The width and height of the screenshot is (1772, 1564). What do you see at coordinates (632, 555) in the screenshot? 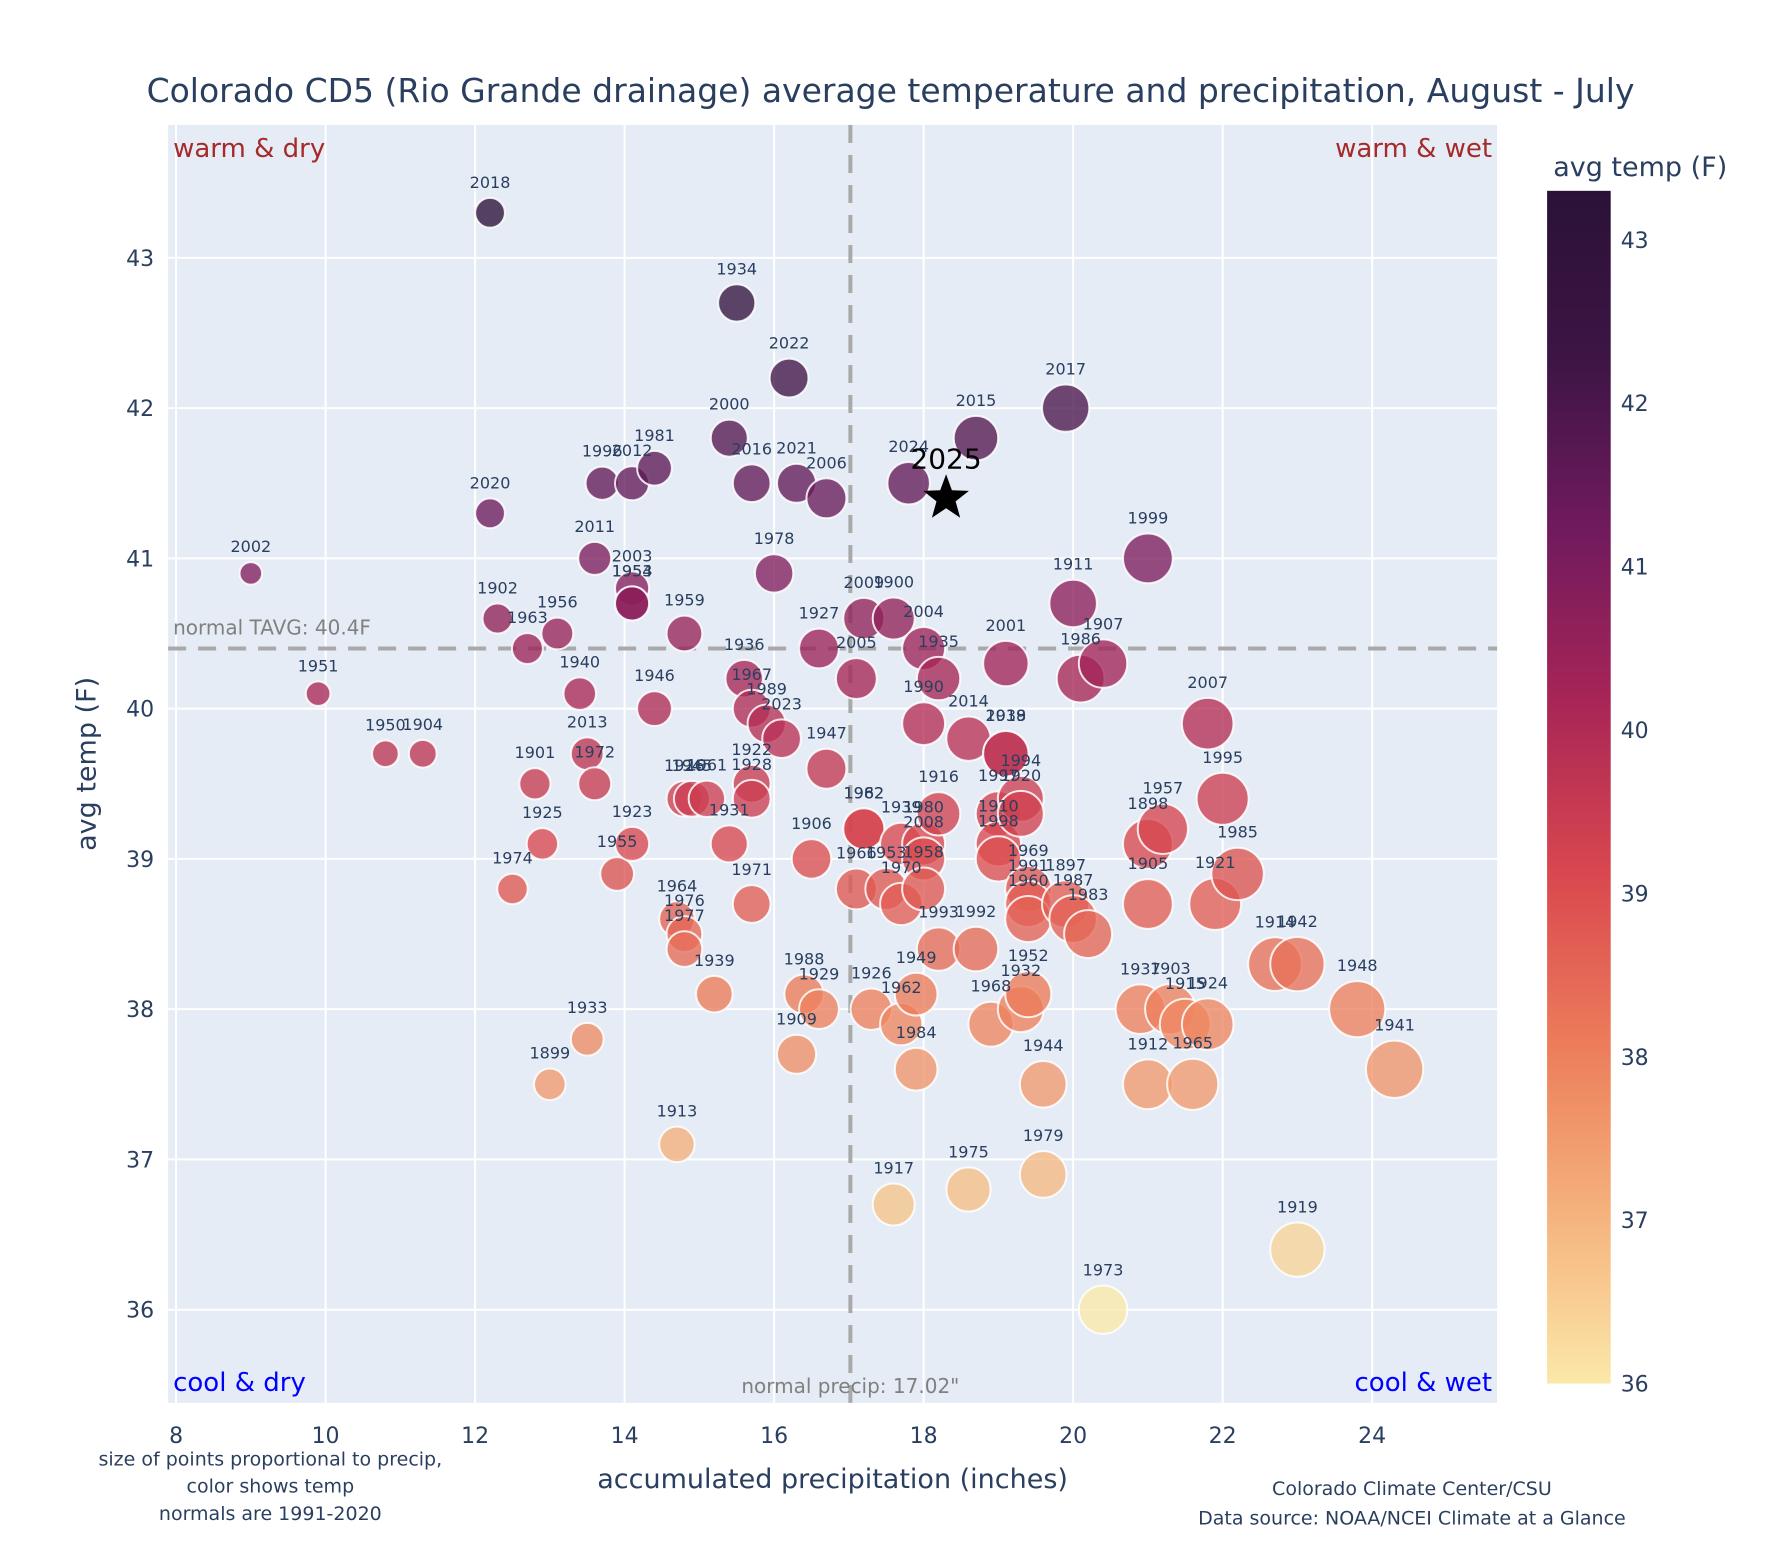
I see `point-label: 2003` at bounding box center [632, 555].